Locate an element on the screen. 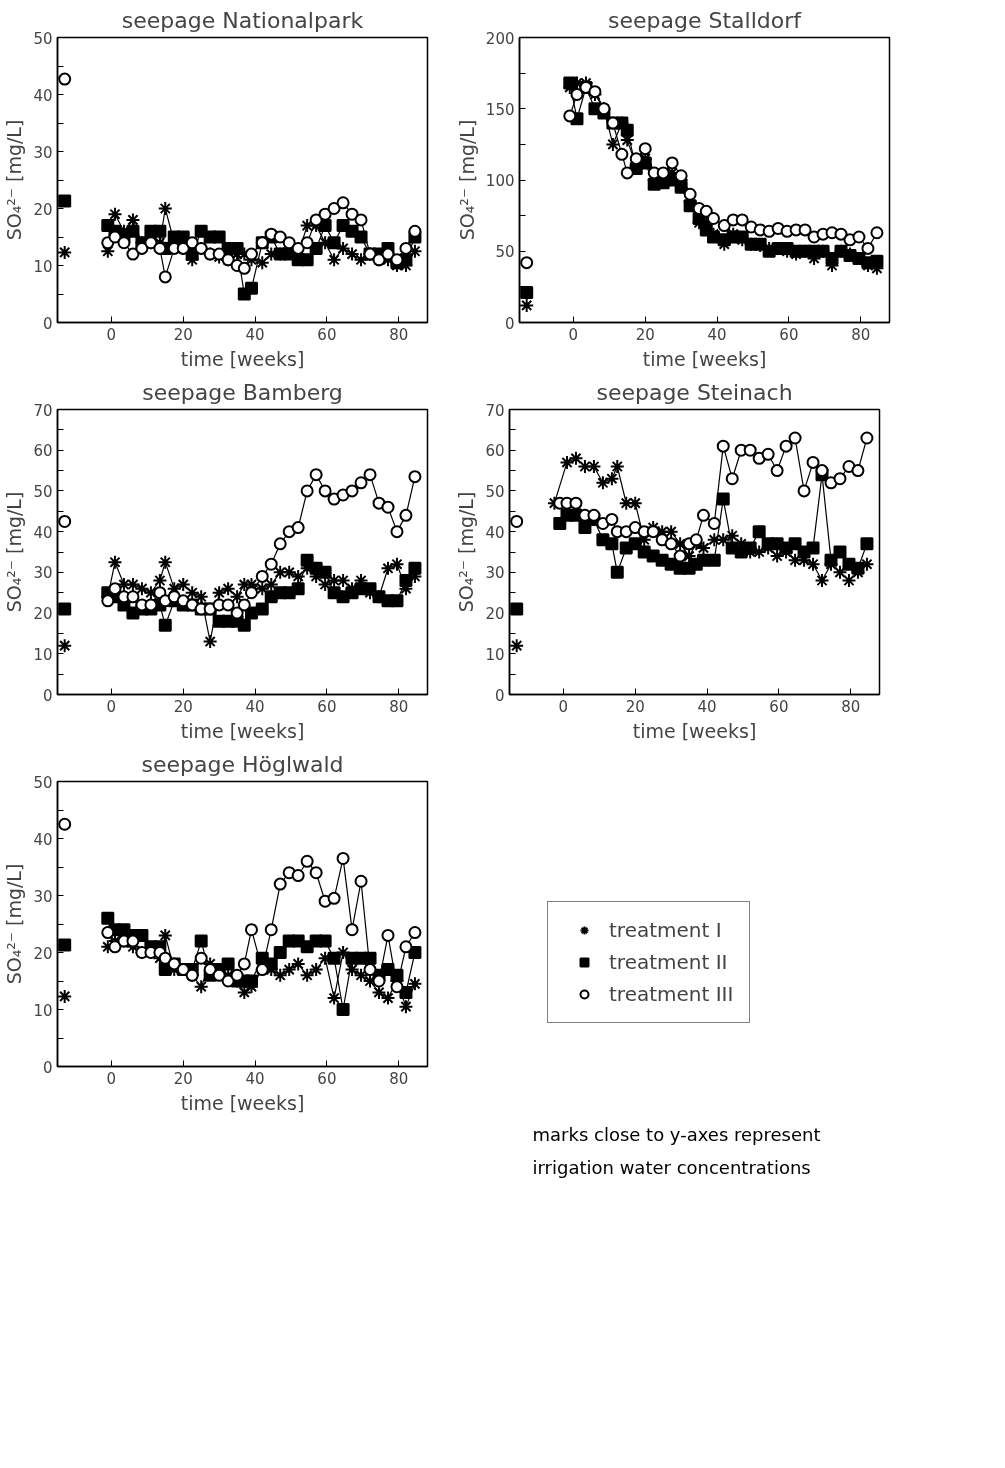 Image resolution: width=1005 pixels, height=1468 pixels. legend-label: treatment III is located at coordinates (671, 994).